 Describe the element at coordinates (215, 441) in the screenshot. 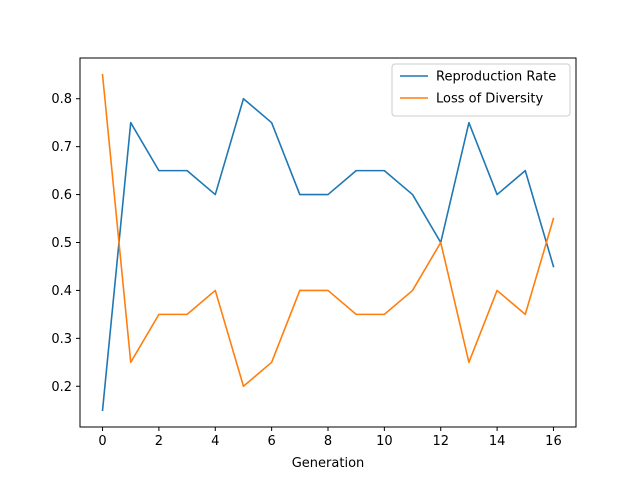

I see `x-tick-label: 4` at that location.